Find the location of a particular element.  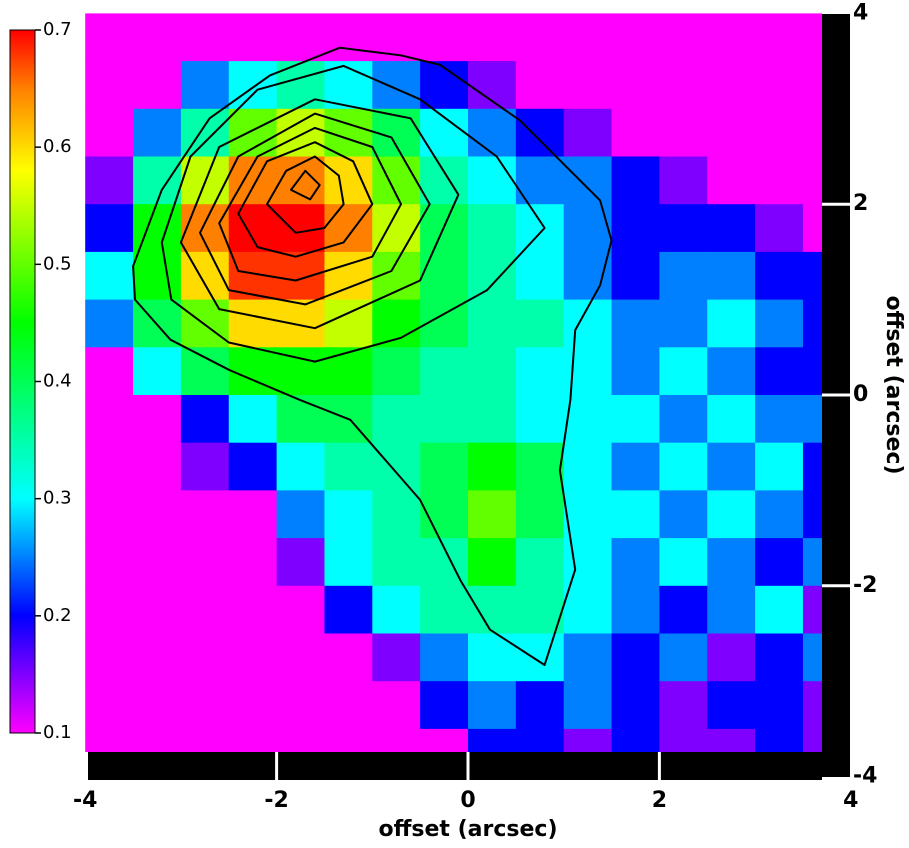

y-tick-label: 2 is located at coordinates (860, 203).